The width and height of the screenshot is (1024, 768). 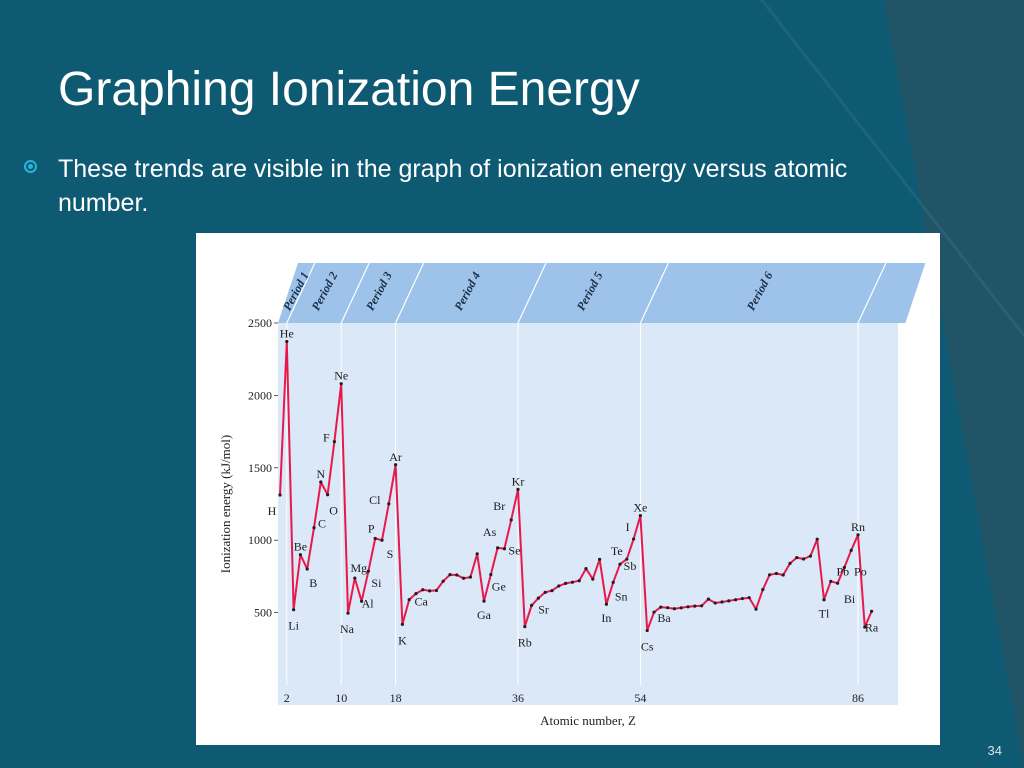 What do you see at coordinates (349, 89) in the screenshot?
I see `slide-title: Graphing Ionization Energy` at bounding box center [349, 89].